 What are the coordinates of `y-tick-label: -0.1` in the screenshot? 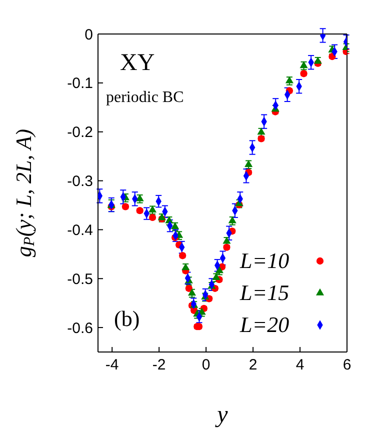 It's located at (80, 83).